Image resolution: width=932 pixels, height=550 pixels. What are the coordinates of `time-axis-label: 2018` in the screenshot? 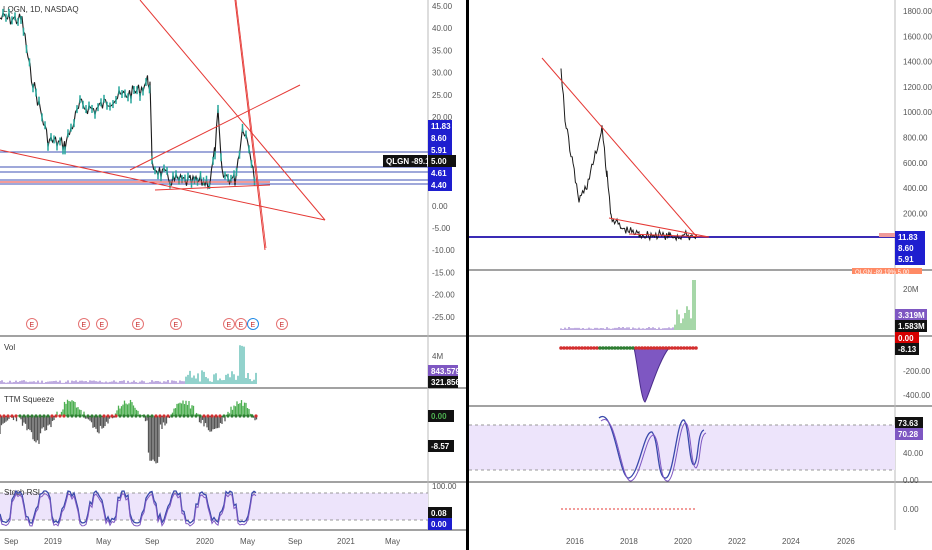 It's located at (629, 541).